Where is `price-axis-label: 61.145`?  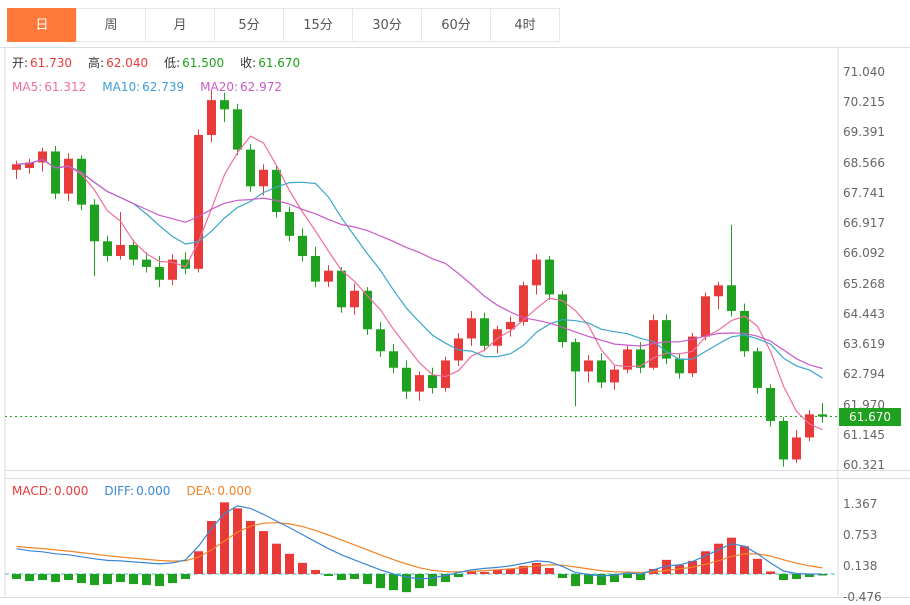
price-axis-label: 61.145 is located at coordinates (864, 434).